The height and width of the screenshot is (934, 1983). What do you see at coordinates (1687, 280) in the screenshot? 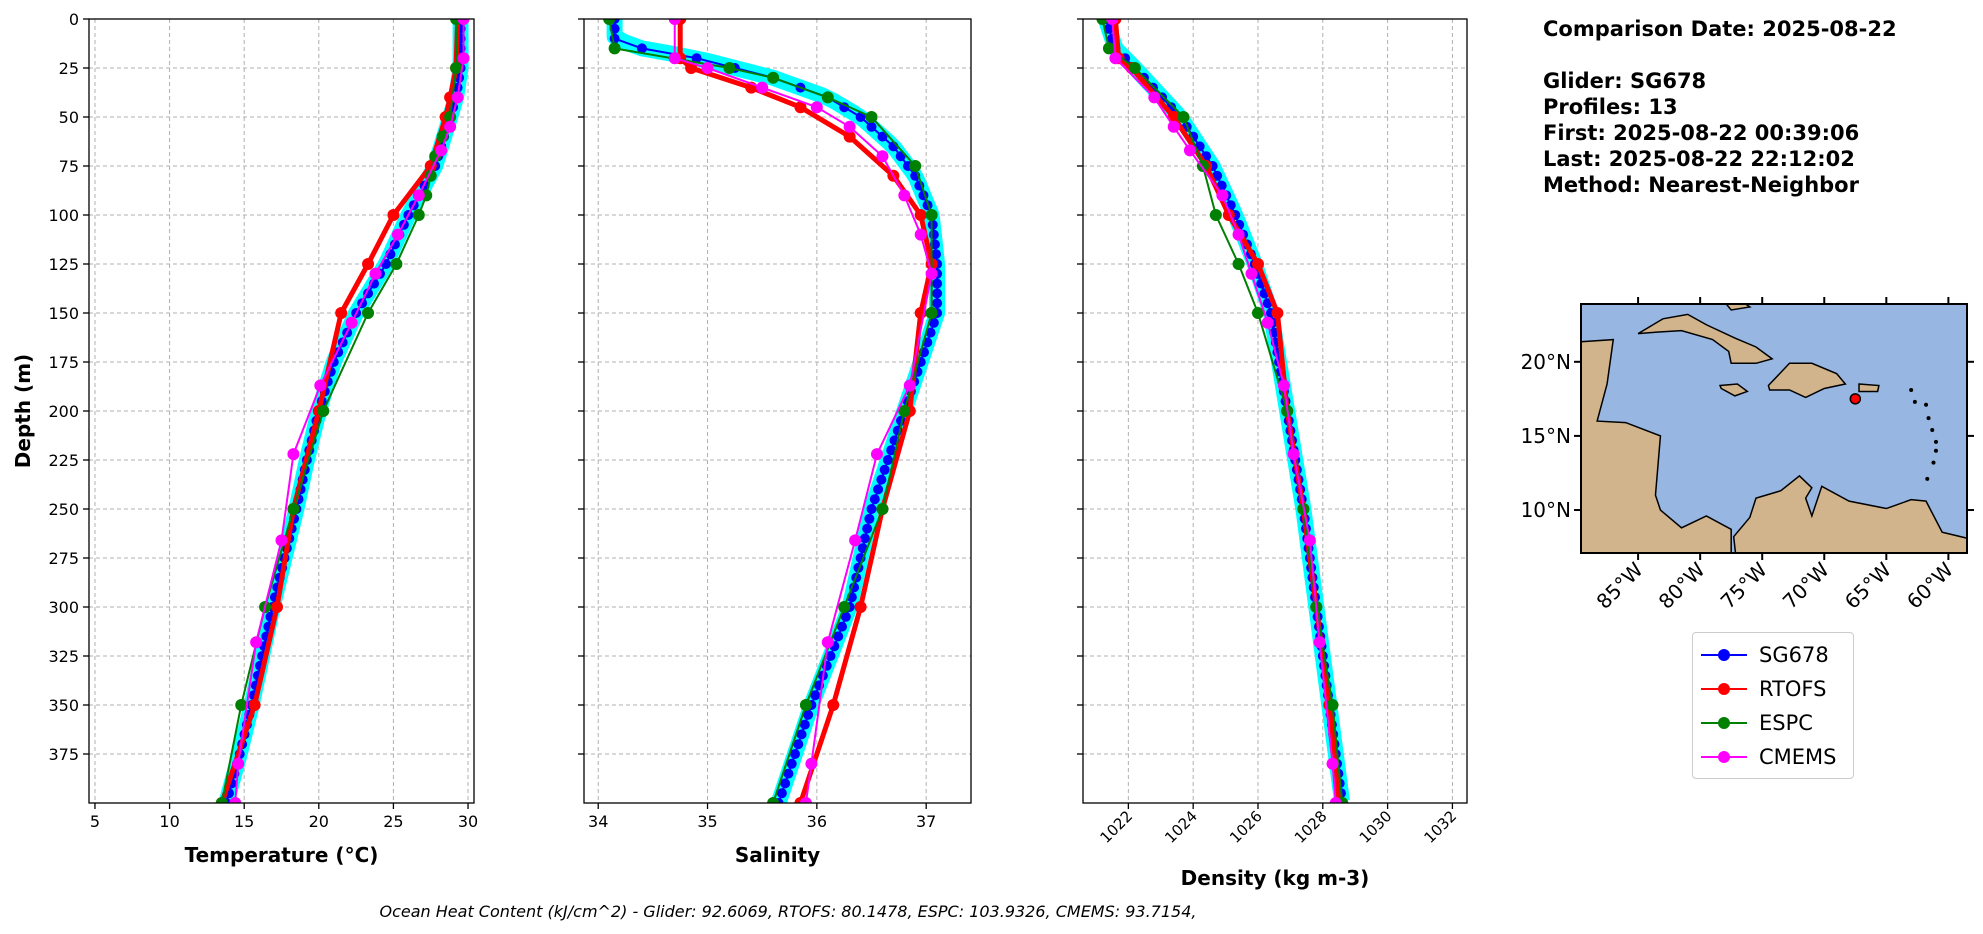
I see `land-florida` at bounding box center [1687, 280].